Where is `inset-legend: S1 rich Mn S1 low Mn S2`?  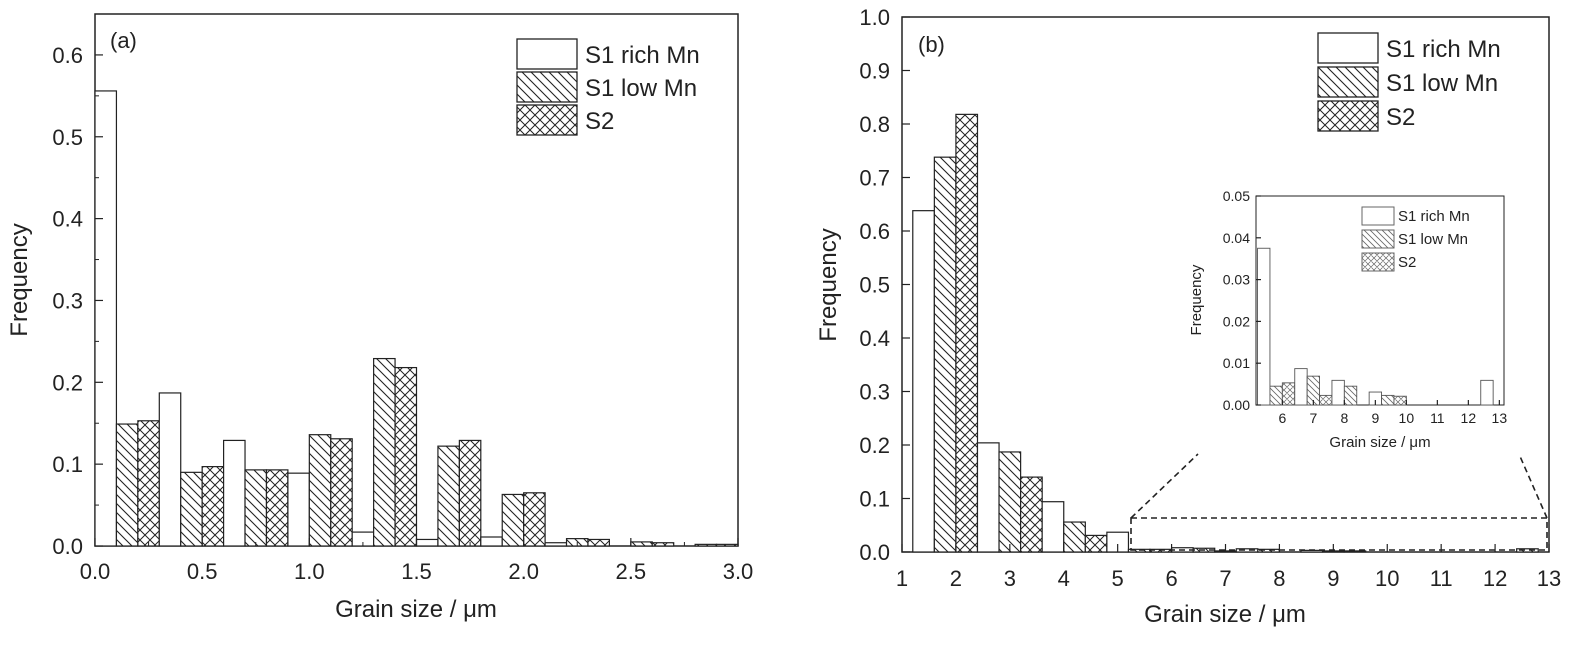
inset-legend: S1 rich Mn S1 low Mn S2 is located at coordinates (1415, 239).